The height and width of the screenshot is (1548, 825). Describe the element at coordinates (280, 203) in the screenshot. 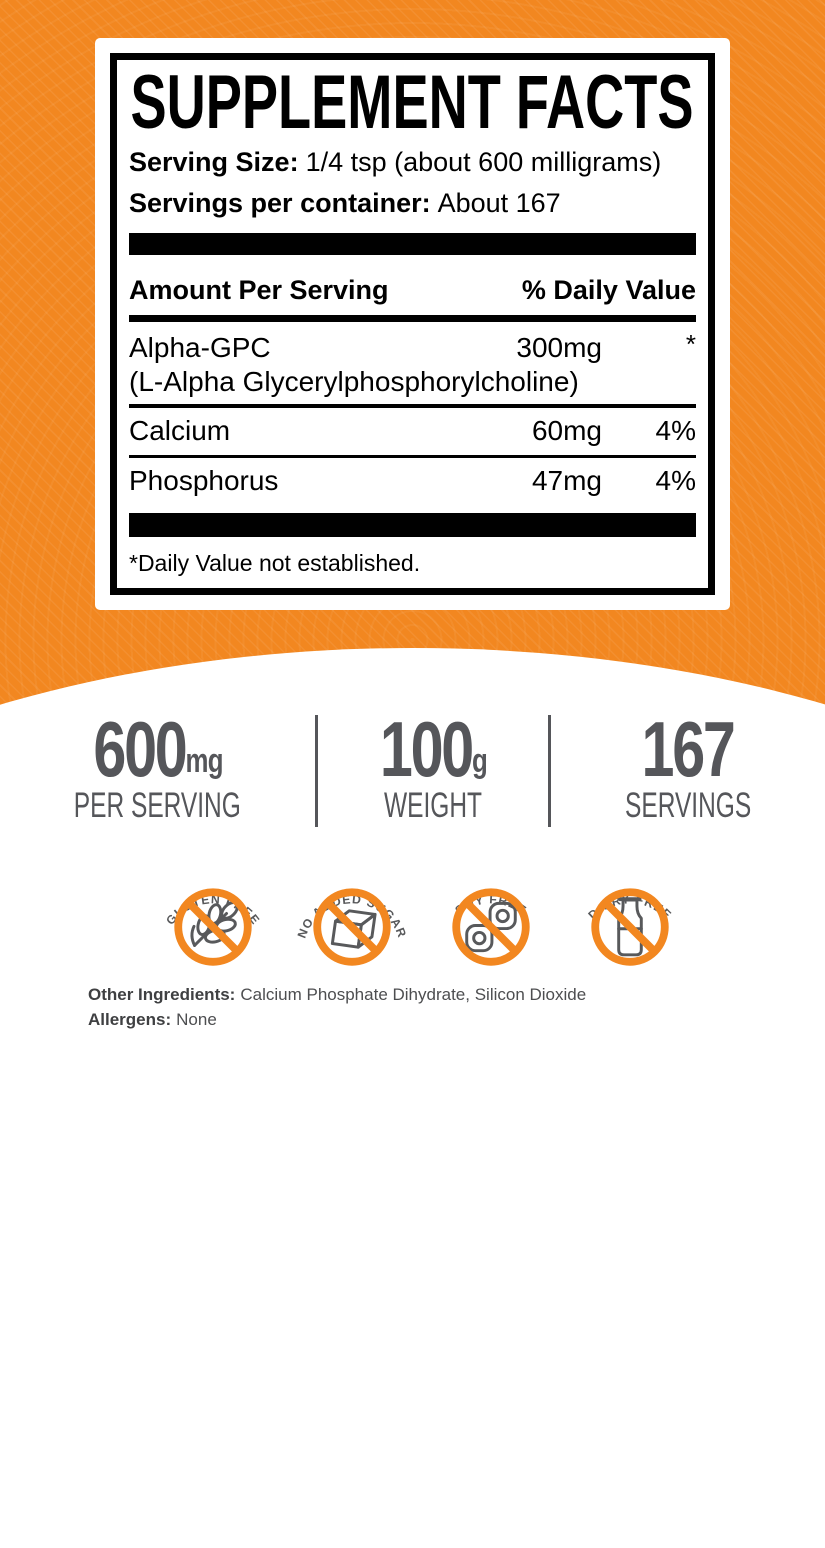

I see `servings-label: Servings per container:` at that location.